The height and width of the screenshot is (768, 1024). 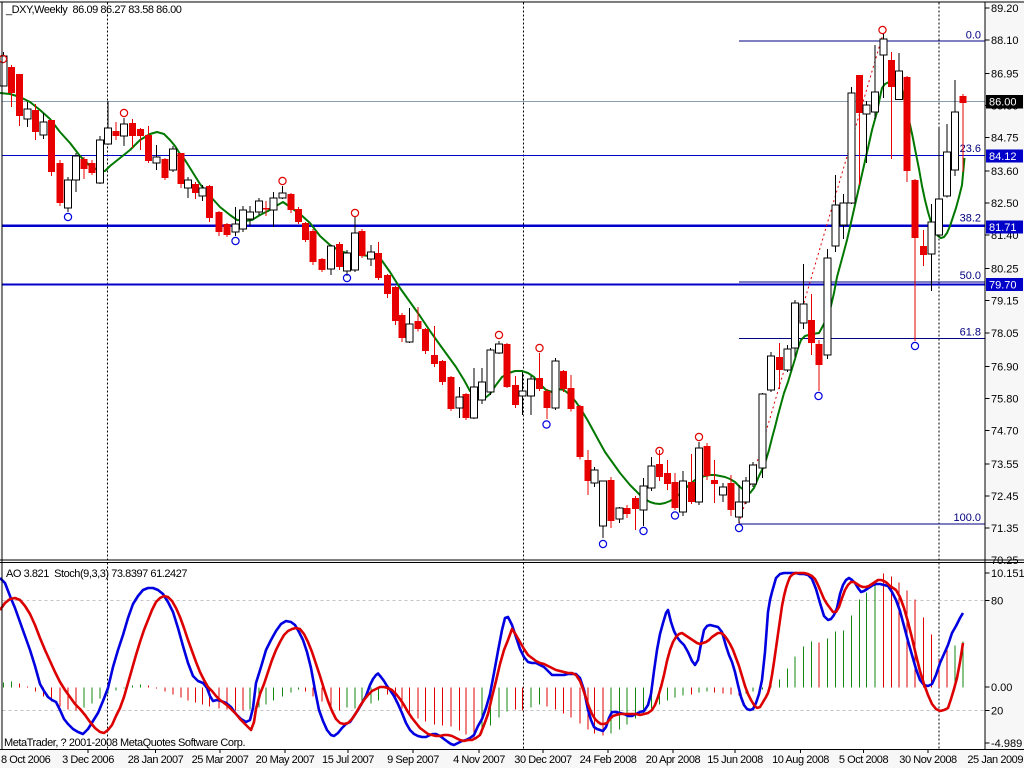 What do you see at coordinates (608, 760) in the screenshot?
I see `svg-text: 24 Feb 2008` at bounding box center [608, 760].